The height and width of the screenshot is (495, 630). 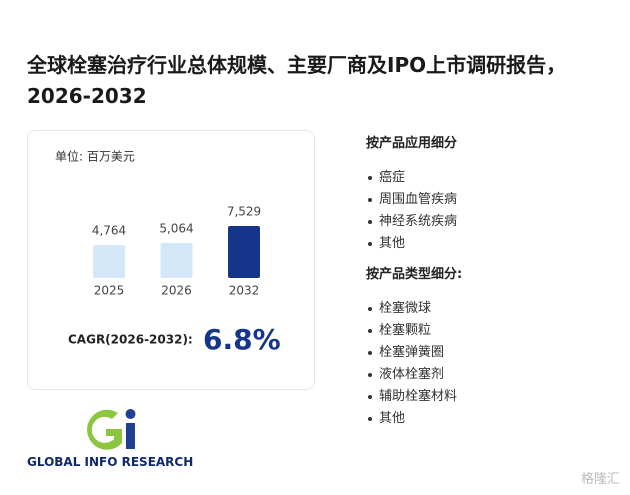 I want to click on title: 全球栓塞治疗行业总体规模、主要厂商及IPO上市调研报告，2026-2032, so click(x=297, y=80).